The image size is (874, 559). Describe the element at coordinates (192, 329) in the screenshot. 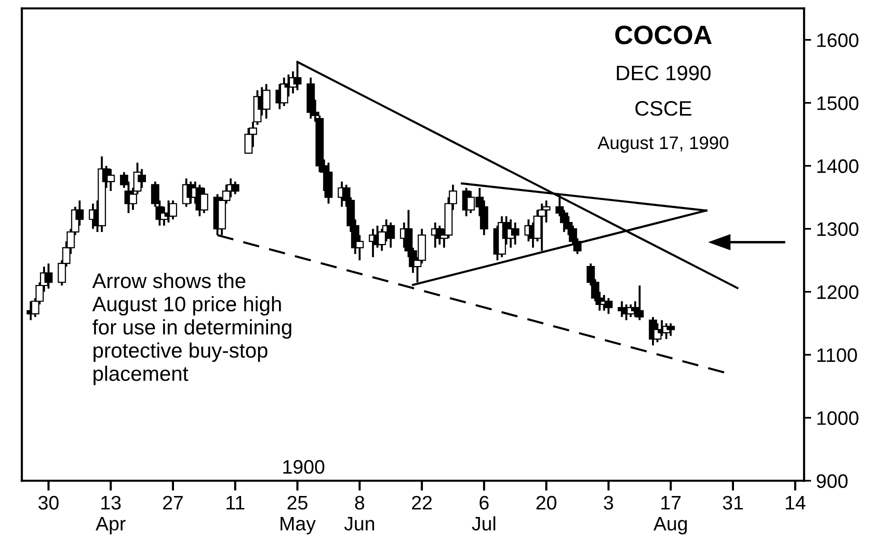

I see `annotation: Arrow shows the August 10 price high for use in determining protective buy-stop placement` at that location.